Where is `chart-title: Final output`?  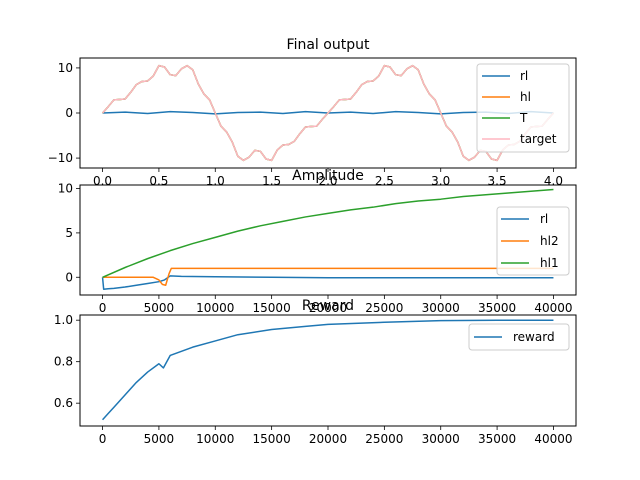 chart-title: Final output is located at coordinates (328, 45).